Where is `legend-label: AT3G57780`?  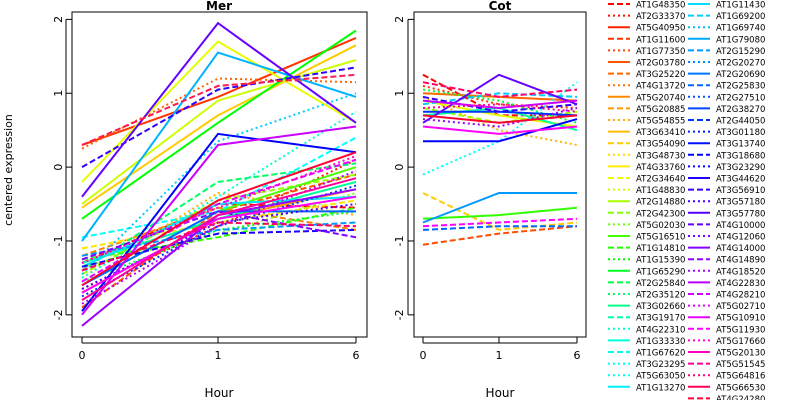
legend-label: AT3G57780 is located at coordinates (740, 214).